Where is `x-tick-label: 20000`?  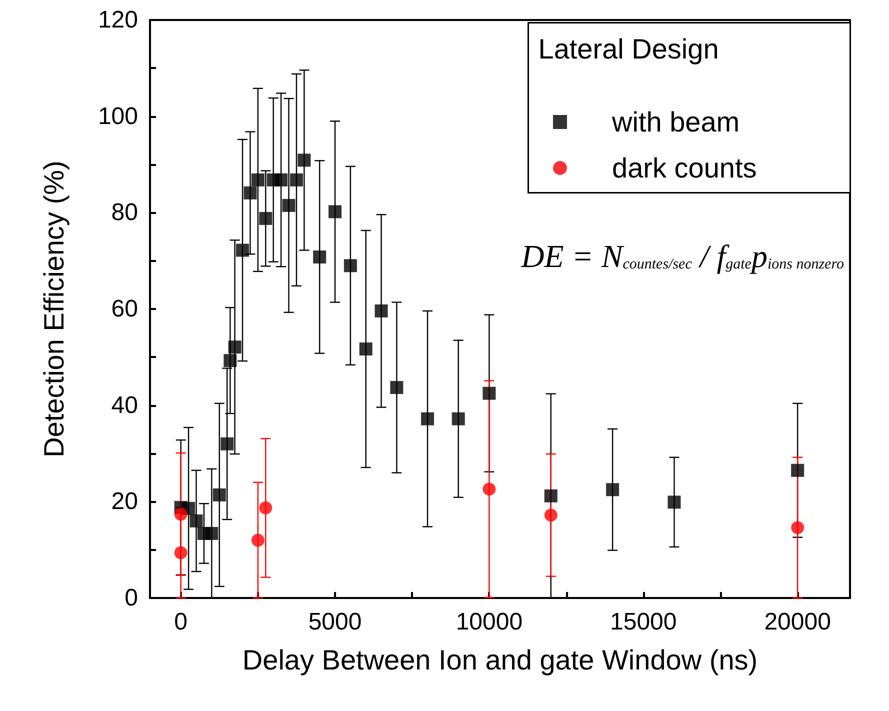
x-tick-label: 20000 is located at coordinates (797, 622).